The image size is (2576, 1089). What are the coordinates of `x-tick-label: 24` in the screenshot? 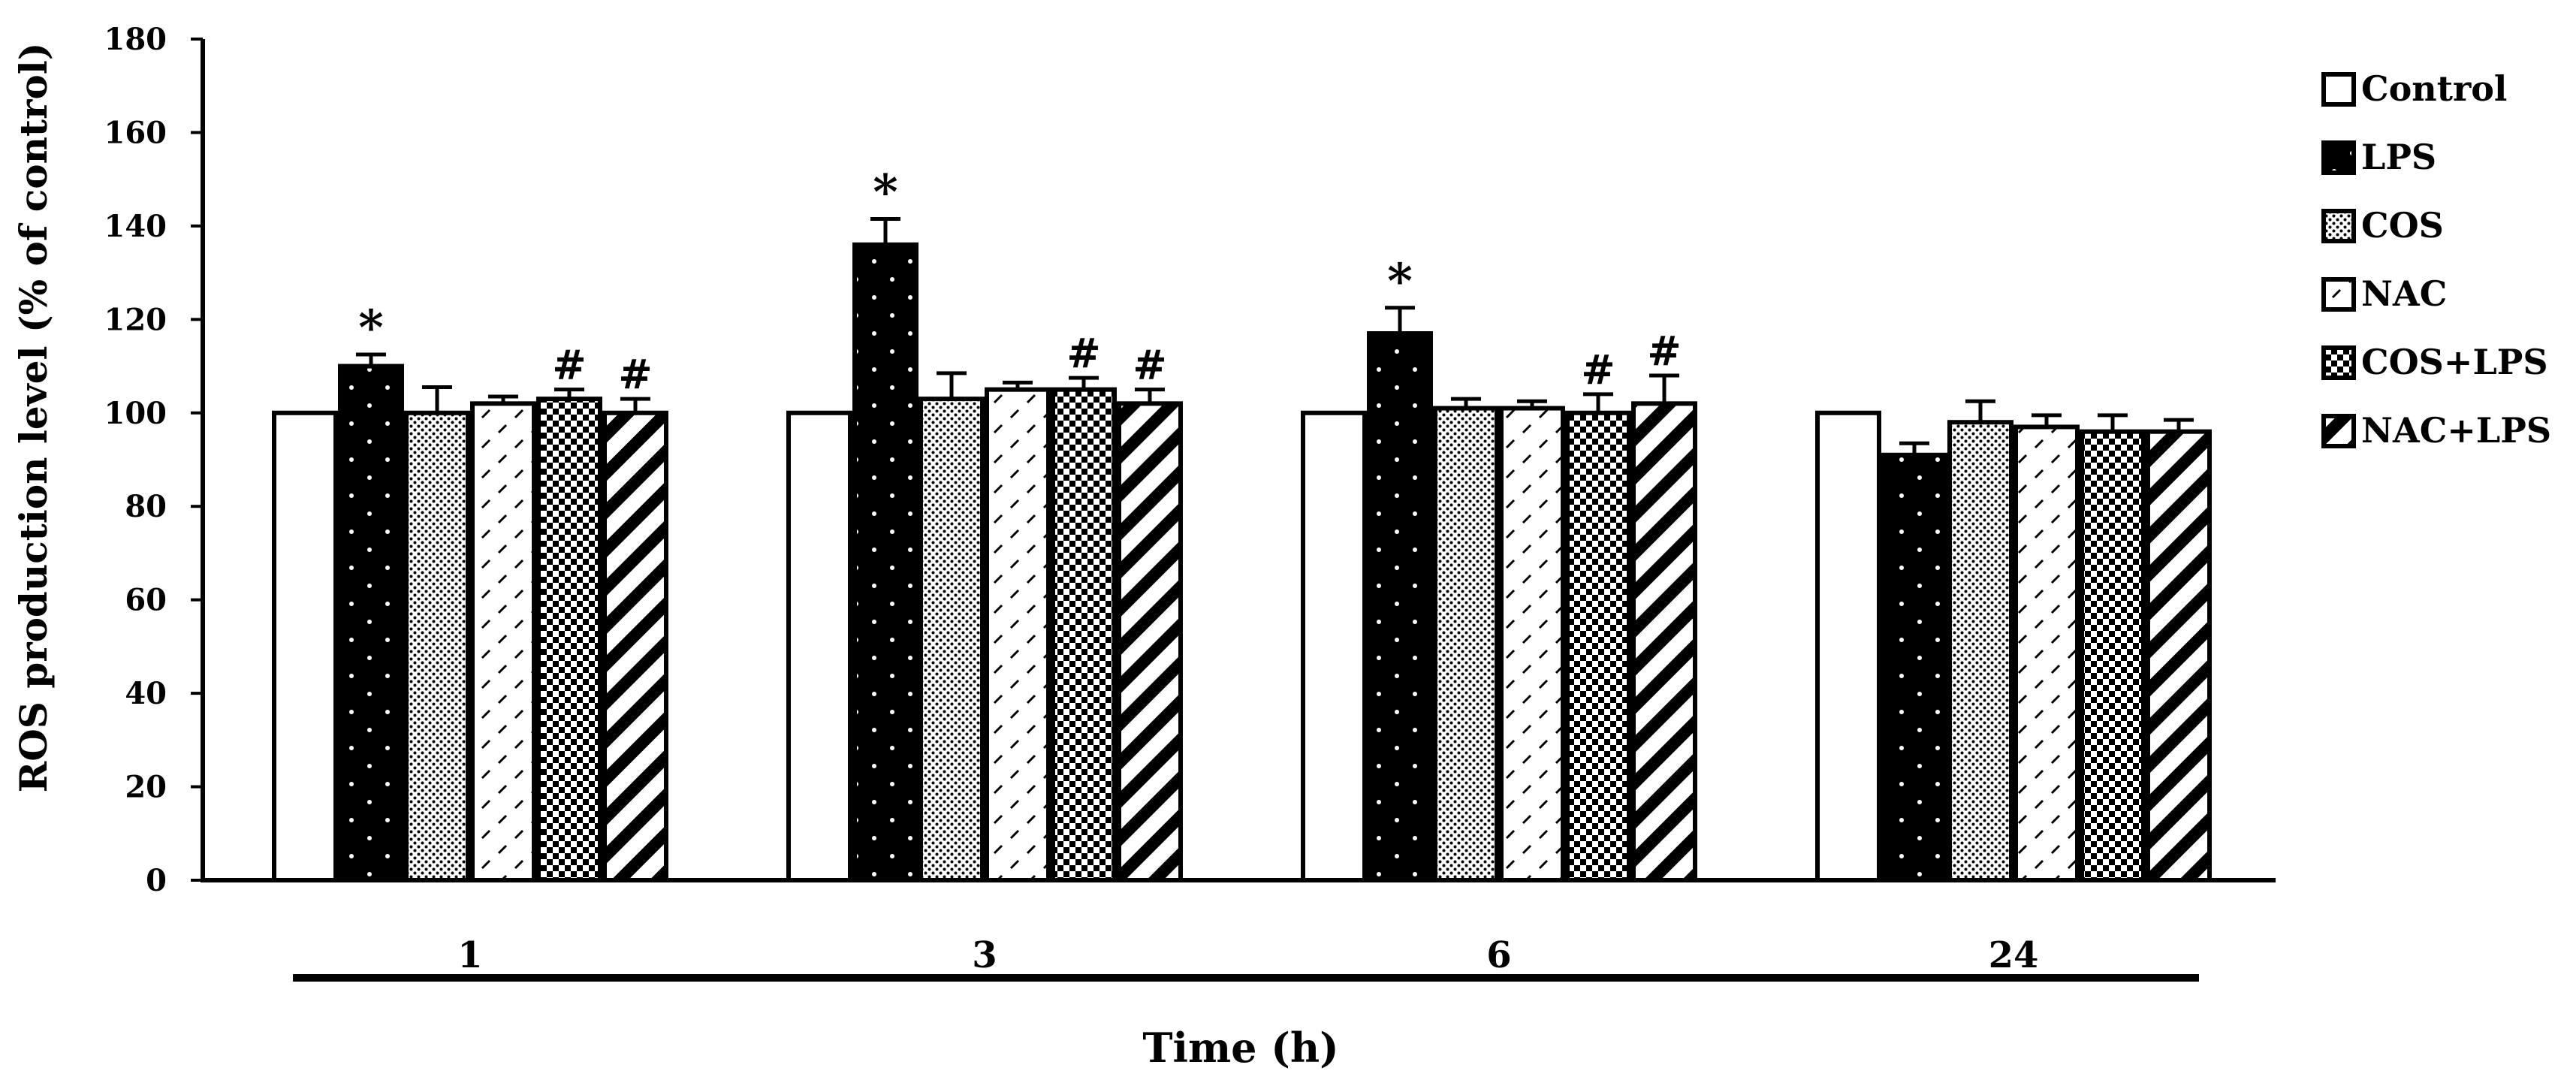 It's located at (2014, 955).